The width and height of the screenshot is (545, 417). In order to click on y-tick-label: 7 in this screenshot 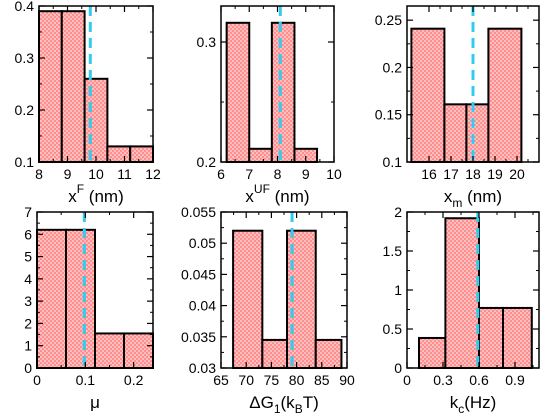, I will do `click(28, 212)`.